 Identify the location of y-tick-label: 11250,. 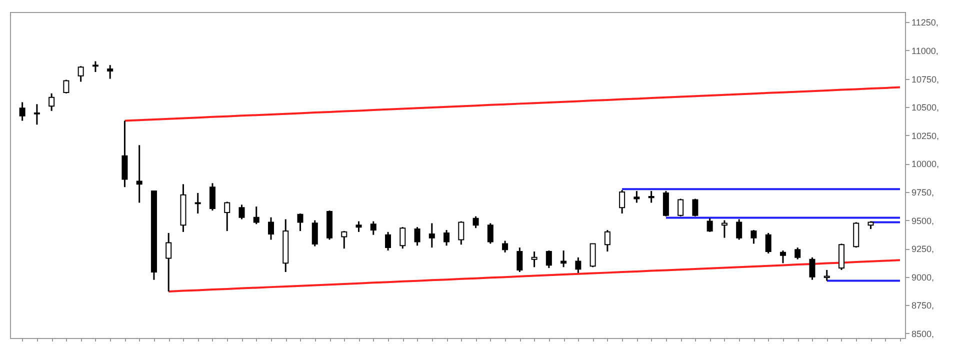
(925, 23).